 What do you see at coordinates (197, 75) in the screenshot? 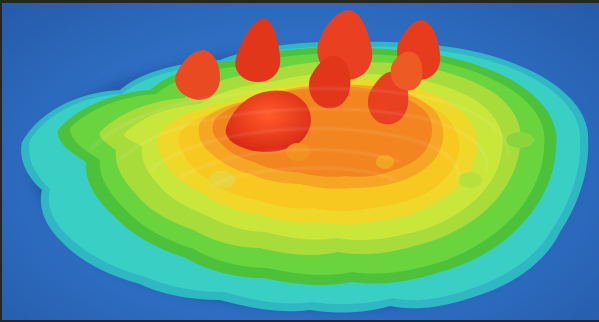
I see `peak-west` at bounding box center [197, 75].